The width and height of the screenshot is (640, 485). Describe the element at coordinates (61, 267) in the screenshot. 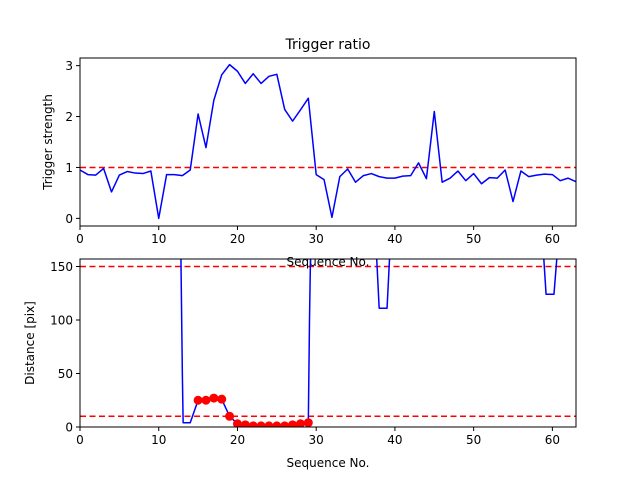

I see `y-tick-label: 150` at that location.